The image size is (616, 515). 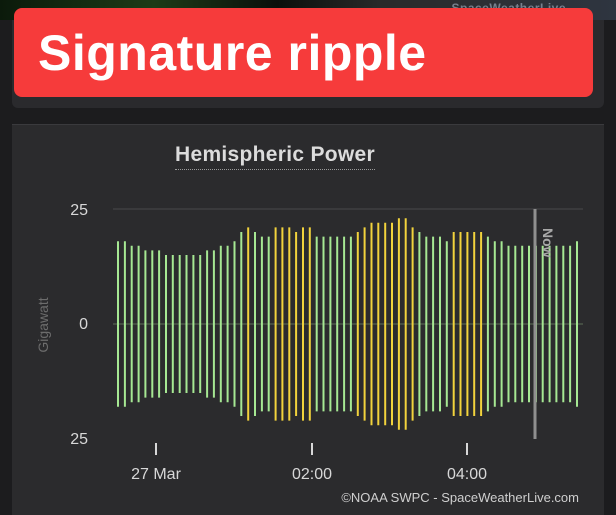 What do you see at coordinates (312, 474) in the screenshot?
I see `x-tick-label-0200: 02:00` at bounding box center [312, 474].